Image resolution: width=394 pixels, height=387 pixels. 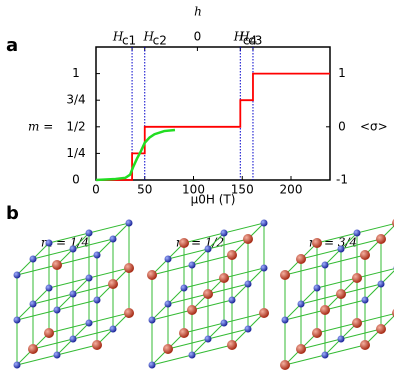 What do you see at coordinates (342, 126) in the screenshot?
I see `y2-tick-label: 0` at bounding box center [342, 126].